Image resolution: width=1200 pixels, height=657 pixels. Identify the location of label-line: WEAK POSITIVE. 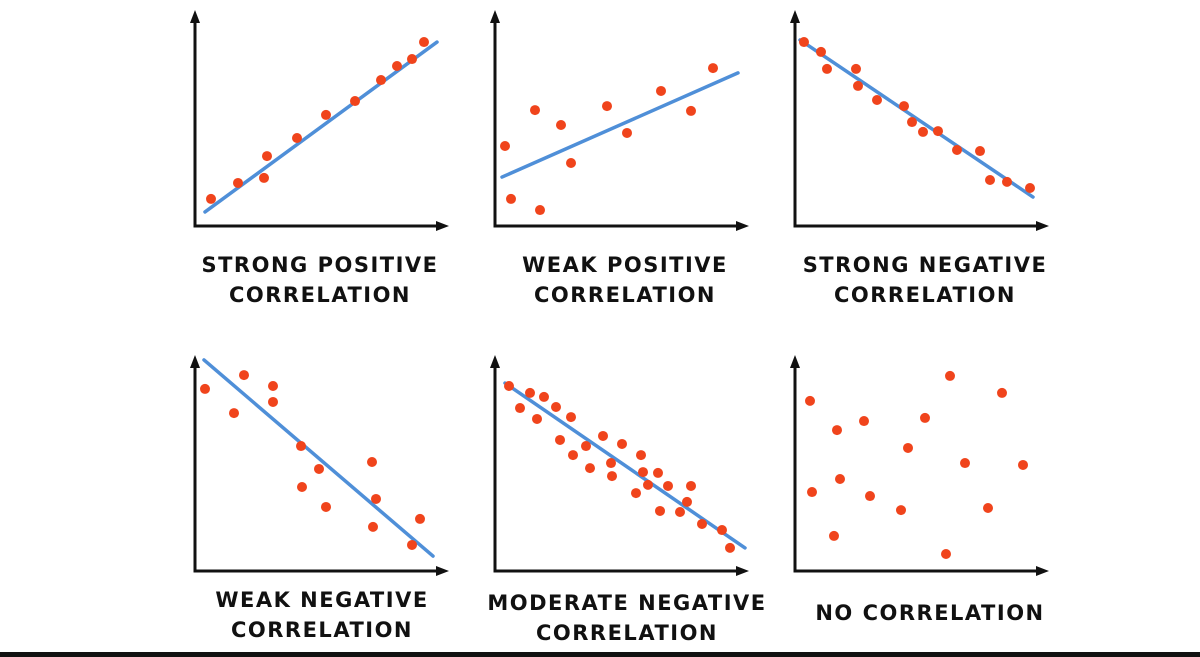
(625, 265).